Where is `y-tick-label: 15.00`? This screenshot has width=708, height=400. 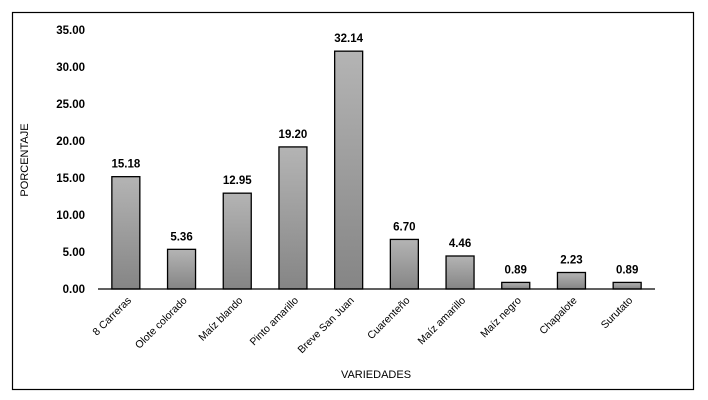
y-tick-label: 15.00 is located at coordinates (70, 179).